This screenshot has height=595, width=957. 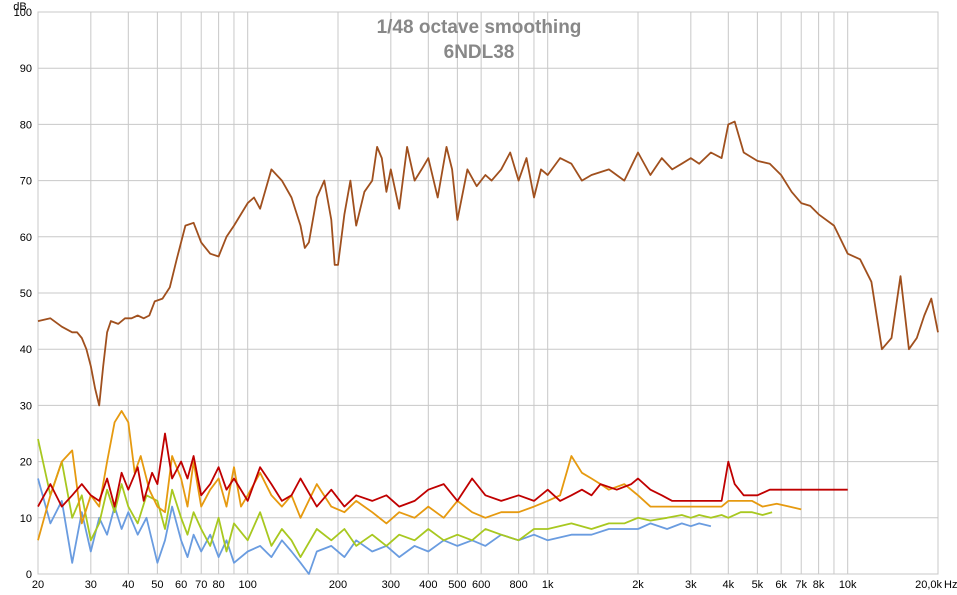 I want to click on x-tick-label: 20,0k, so click(x=928, y=585).